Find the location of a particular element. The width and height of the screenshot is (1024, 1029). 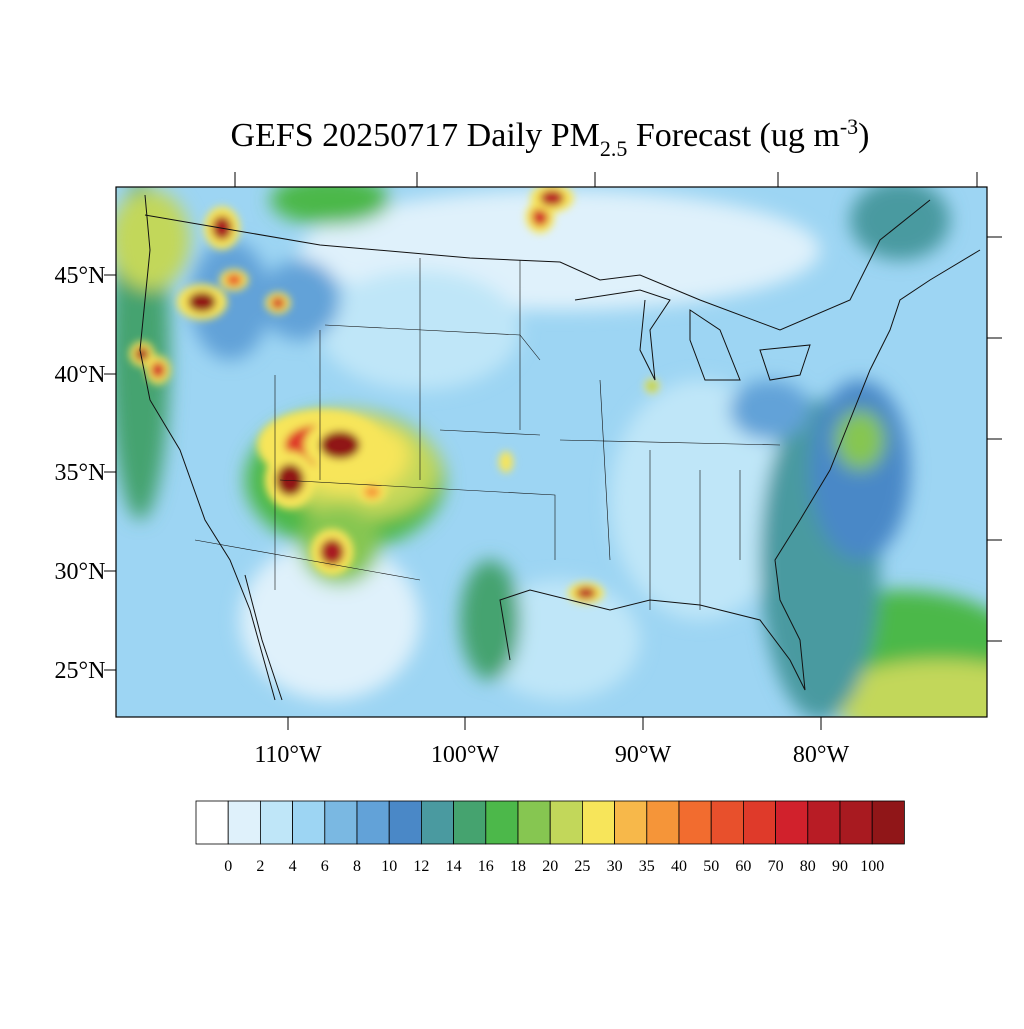

title-rest: Forecast (ug m is located at coordinates (733, 135).